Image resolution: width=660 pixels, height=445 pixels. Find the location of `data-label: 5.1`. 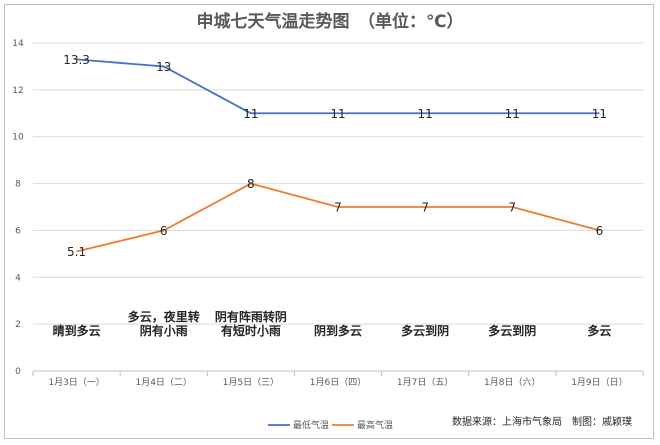

data-label: 5.1 is located at coordinates (76, 252).